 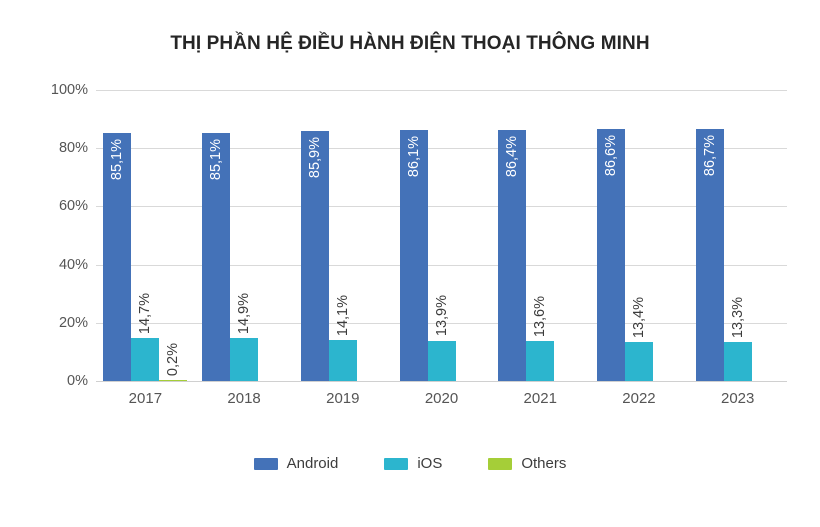 I want to click on bar-android-2022: 86,6%, so click(x=610, y=255).